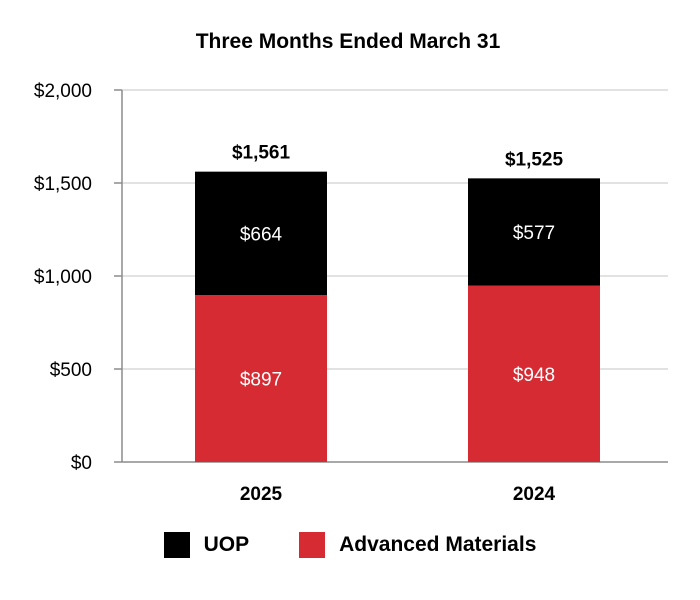 Image resolution: width=700 pixels, height=600 pixels. Describe the element at coordinates (71, 370) in the screenshot. I see `y-tick-label-500: $500` at that location.